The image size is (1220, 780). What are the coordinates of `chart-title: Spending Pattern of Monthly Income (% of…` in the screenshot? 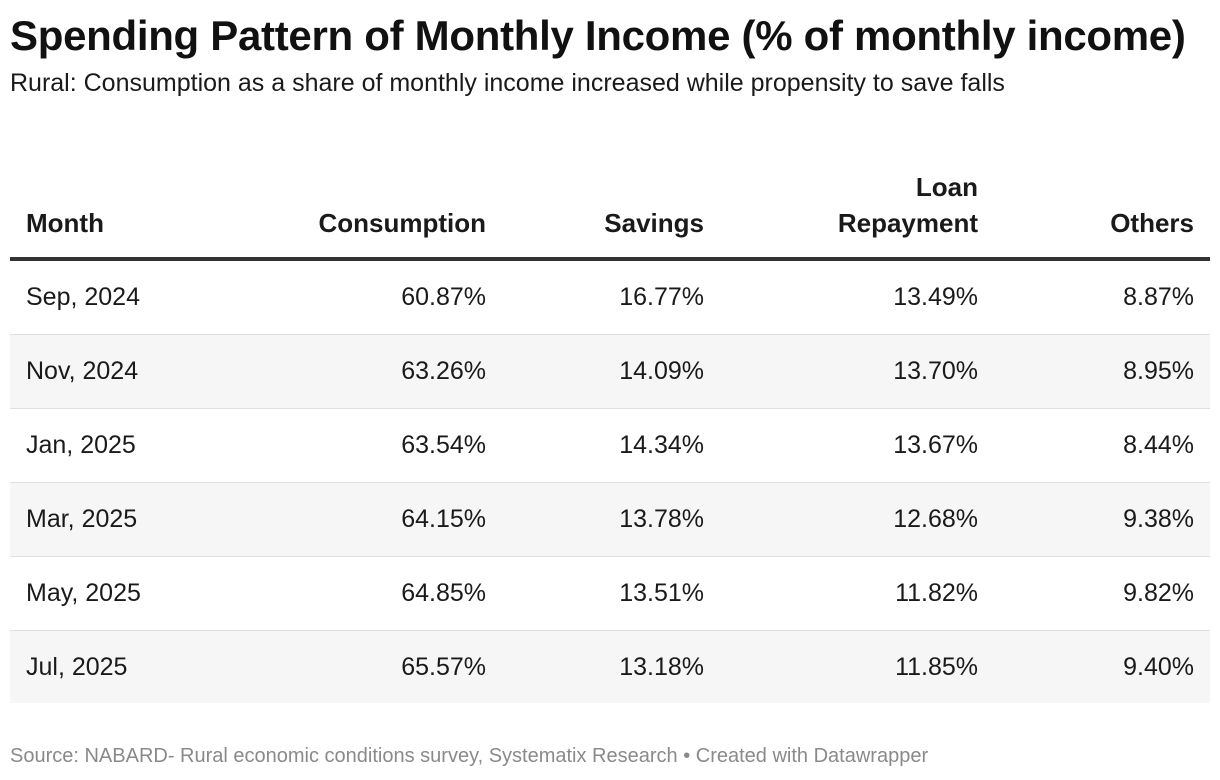 It's located at (598, 35).